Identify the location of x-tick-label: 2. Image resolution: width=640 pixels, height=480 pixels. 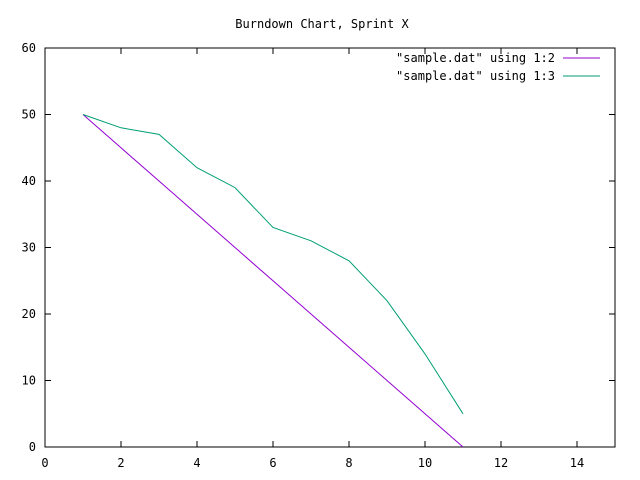
(120, 463).